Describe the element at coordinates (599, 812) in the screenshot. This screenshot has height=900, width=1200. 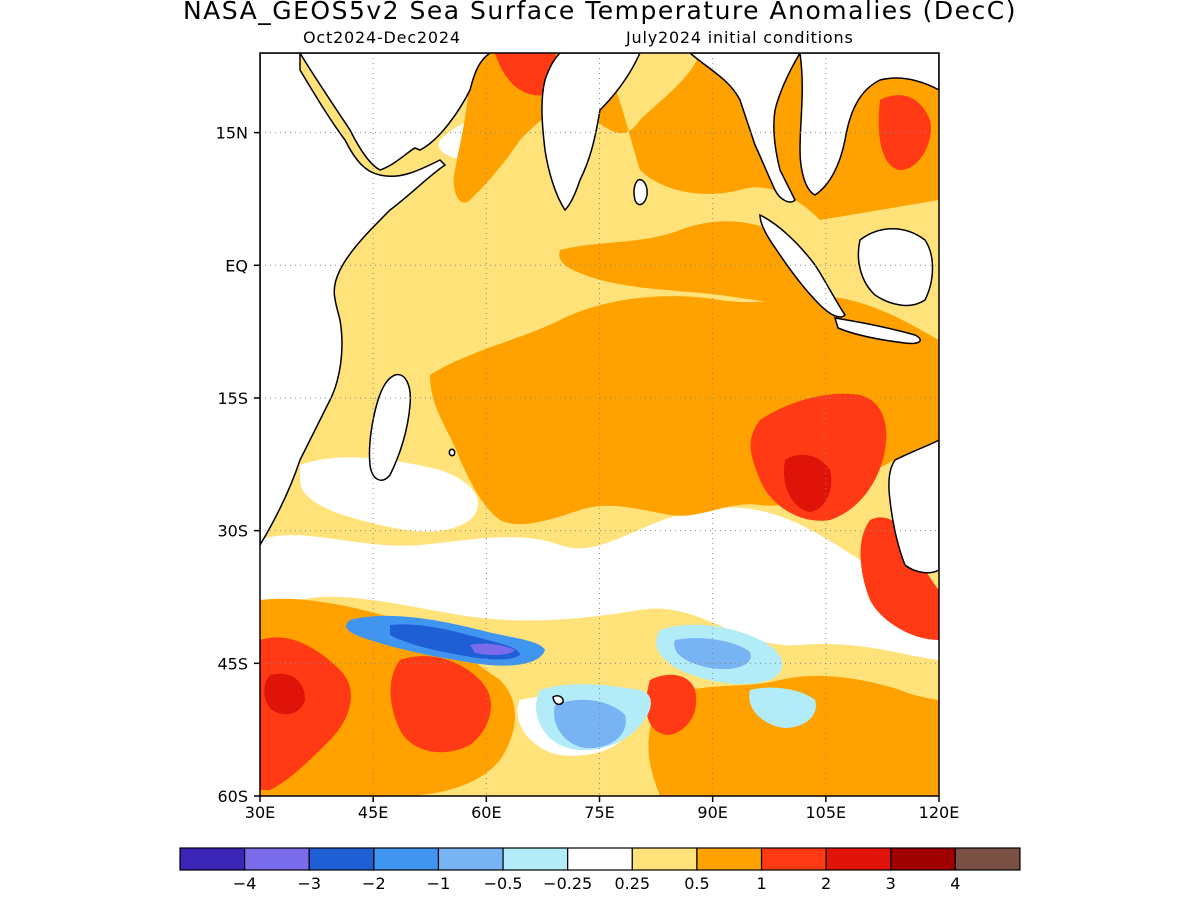
I see `x-tick-label: 75E` at that location.